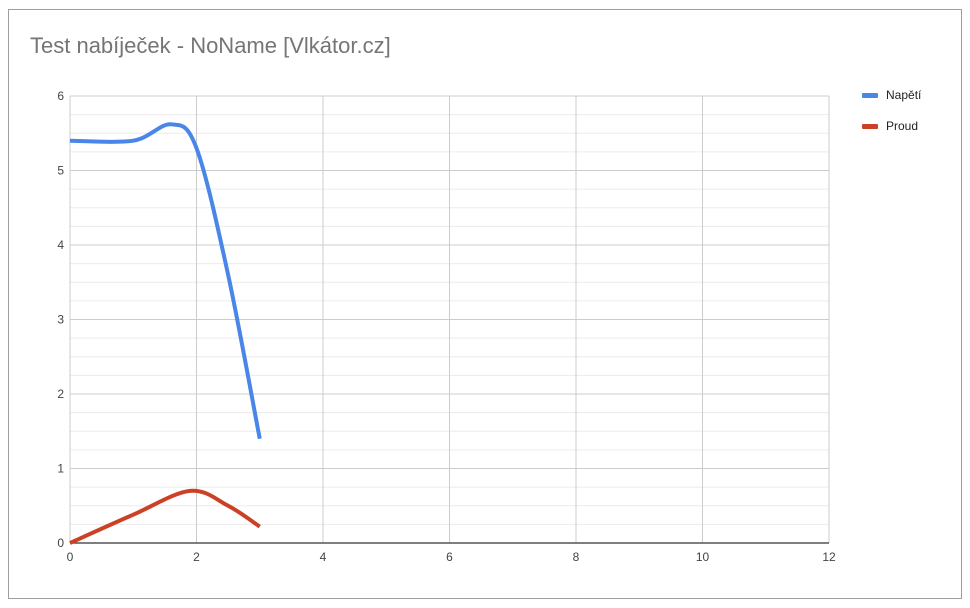 The image size is (970, 608). What do you see at coordinates (196, 557) in the screenshot?
I see `x-tick-label: 2` at bounding box center [196, 557].